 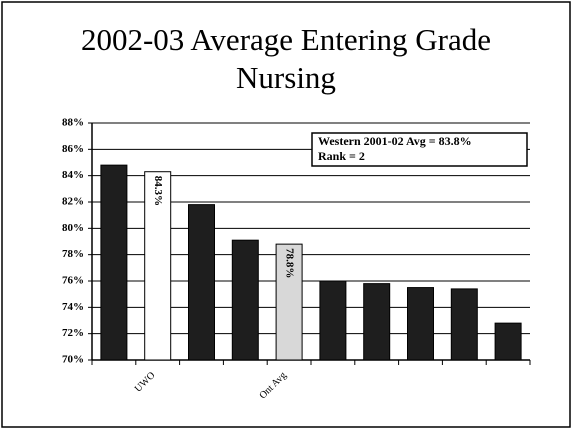 What do you see at coordinates (73, 360) in the screenshot?
I see `y-tick-label: 70%` at bounding box center [73, 360].